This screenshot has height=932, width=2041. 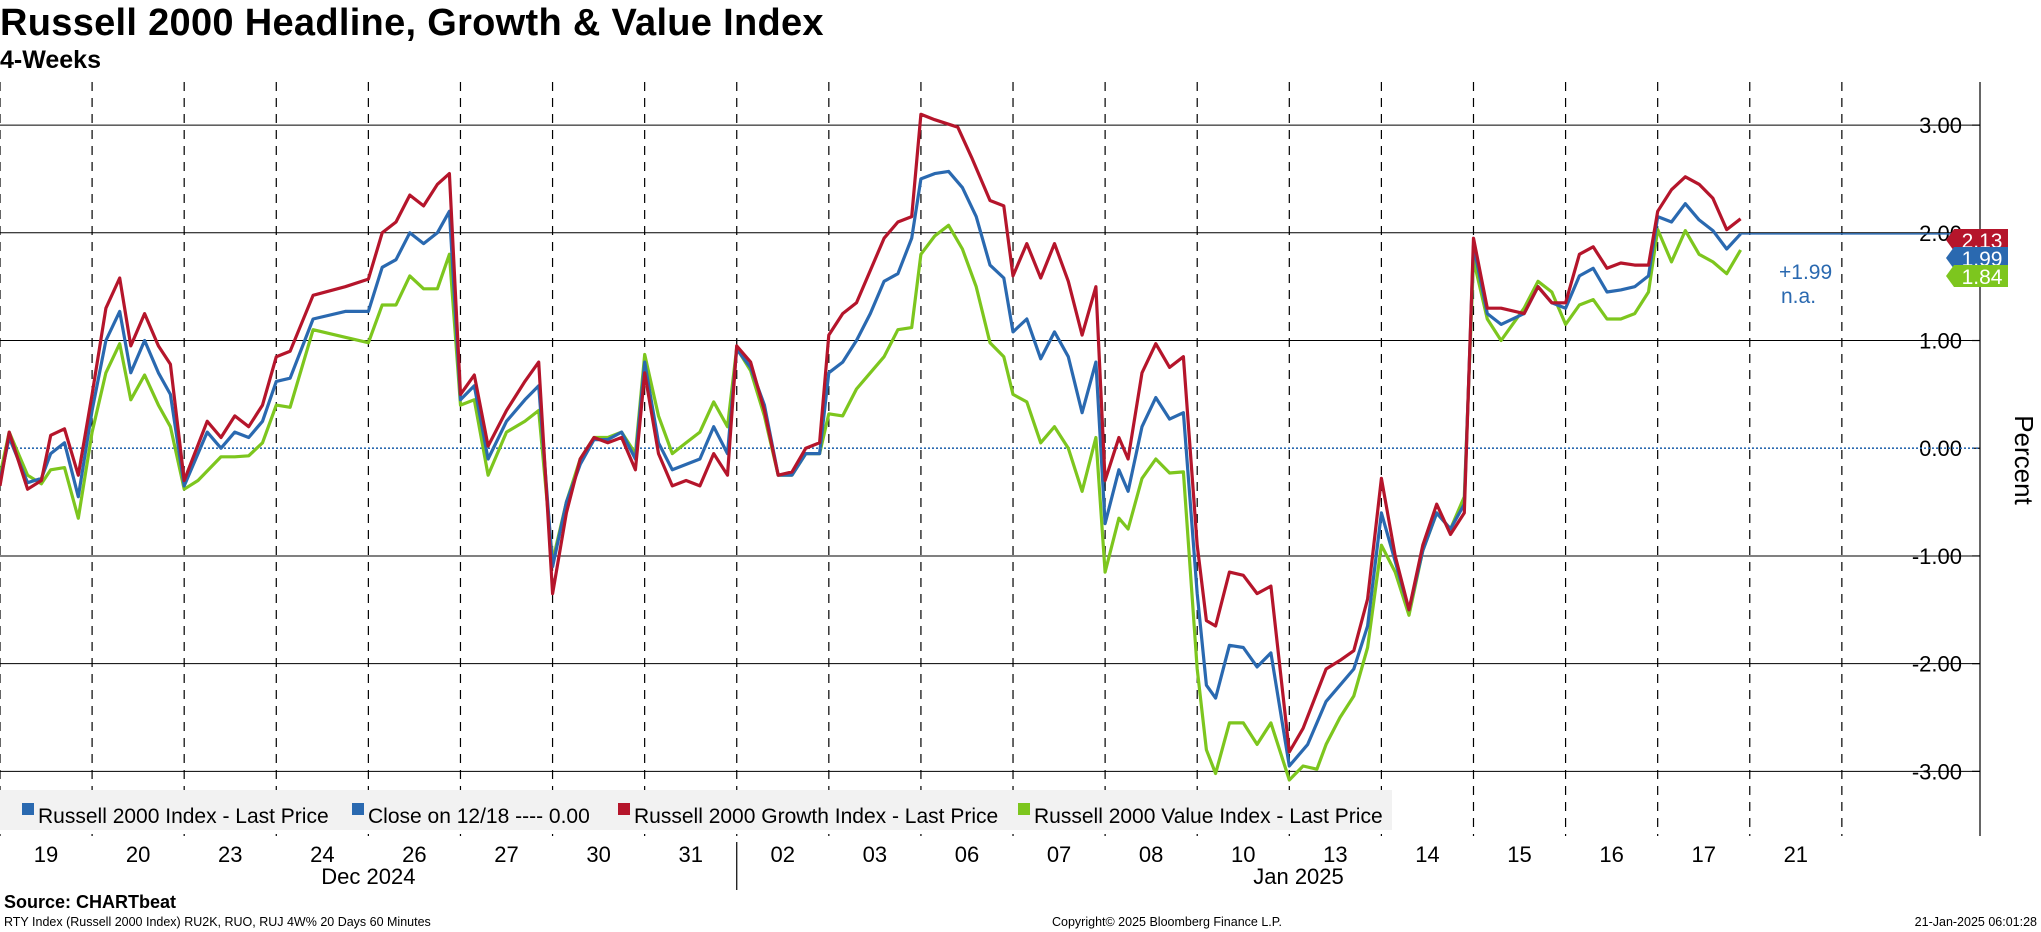 What do you see at coordinates (1519, 854) in the screenshot?
I see `x-tick-label: 15` at bounding box center [1519, 854].